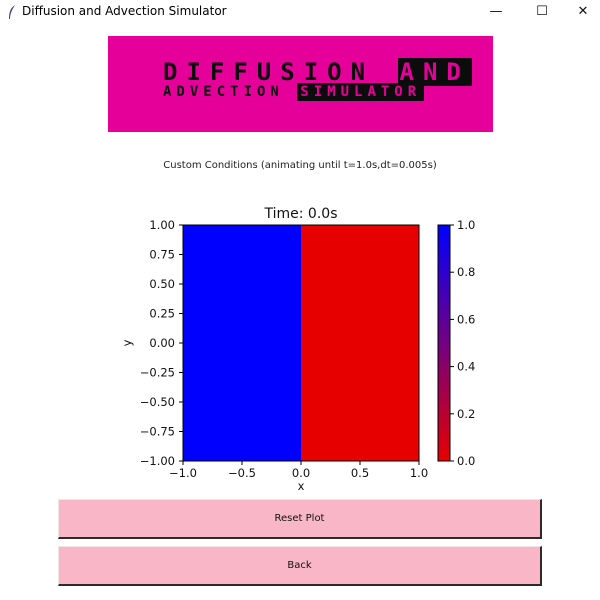  Describe the element at coordinates (301, 473) in the screenshot. I see `x-tick-label: 0.0` at that location.